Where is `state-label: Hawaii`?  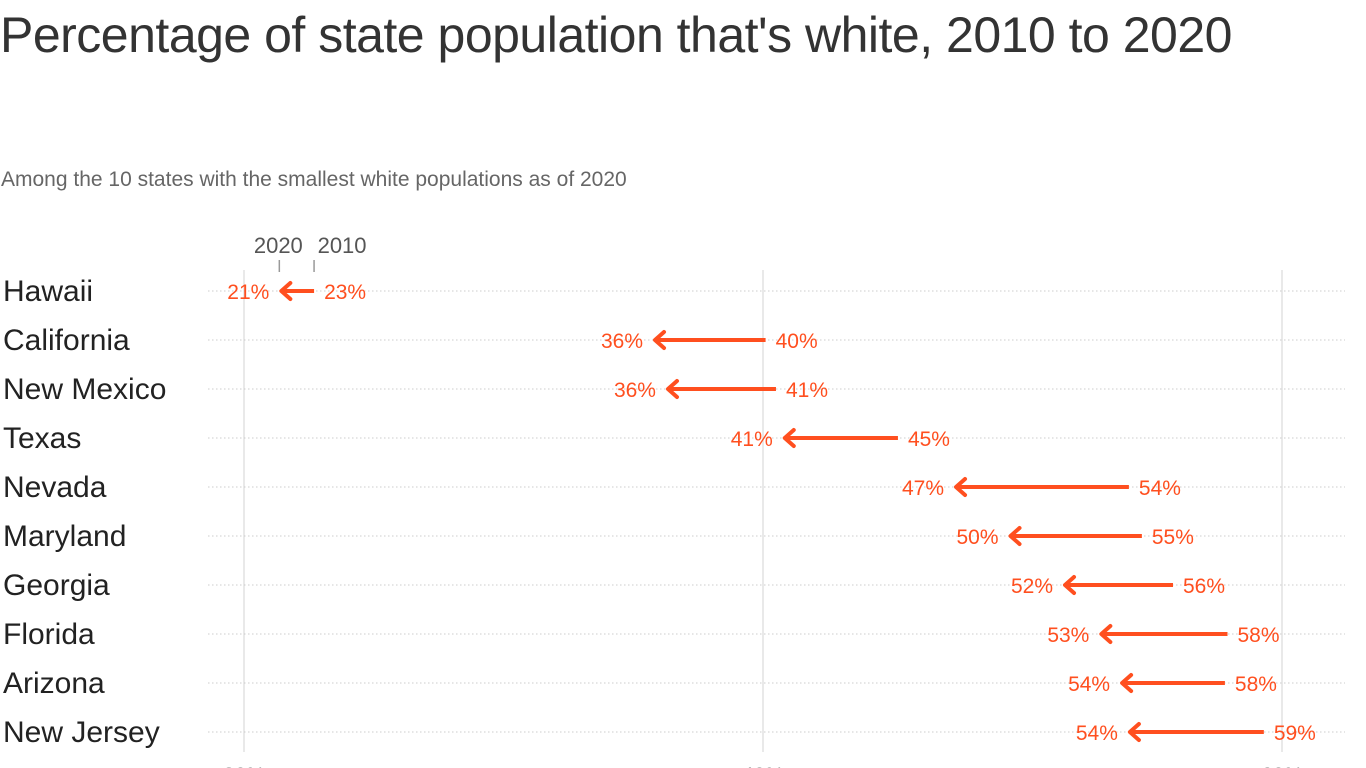
state-label: Hawaii is located at coordinates (48, 291).